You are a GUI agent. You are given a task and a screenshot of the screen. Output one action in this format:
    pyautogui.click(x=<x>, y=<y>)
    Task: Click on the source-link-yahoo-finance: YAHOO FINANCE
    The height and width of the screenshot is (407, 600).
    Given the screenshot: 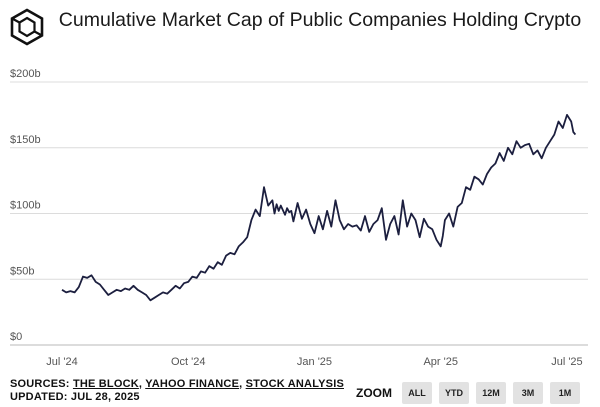 What is the action you would take?
    pyautogui.click(x=192, y=384)
    